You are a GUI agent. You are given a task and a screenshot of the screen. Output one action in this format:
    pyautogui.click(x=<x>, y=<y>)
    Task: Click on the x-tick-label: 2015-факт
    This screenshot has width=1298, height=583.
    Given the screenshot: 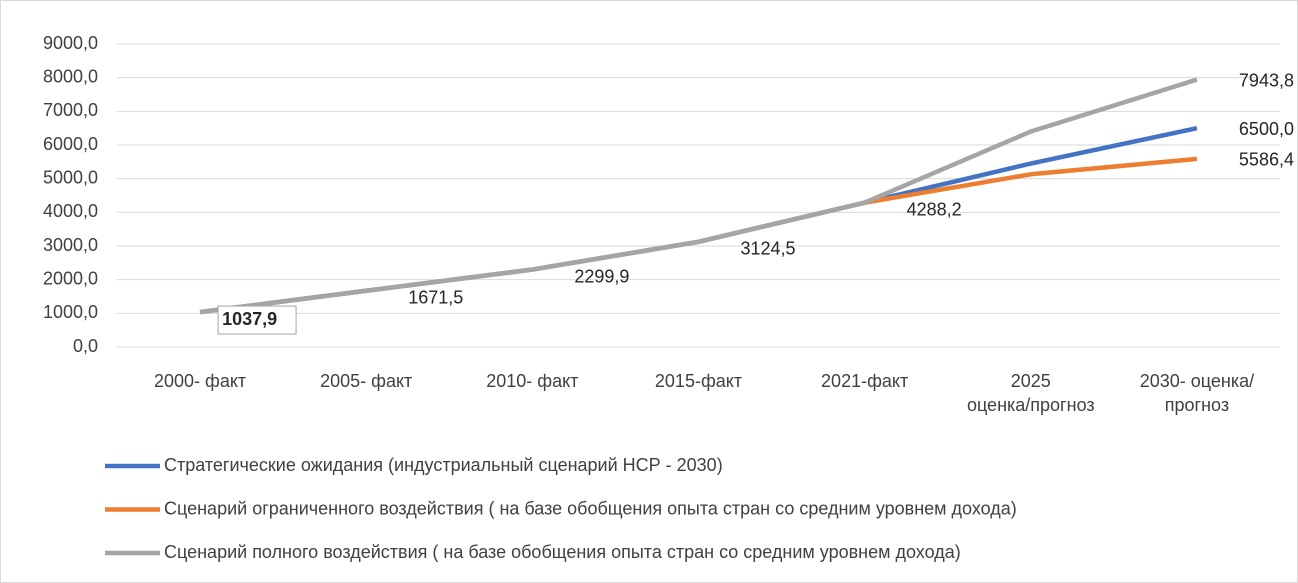 What is the action you would take?
    pyautogui.click(x=698, y=381)
    